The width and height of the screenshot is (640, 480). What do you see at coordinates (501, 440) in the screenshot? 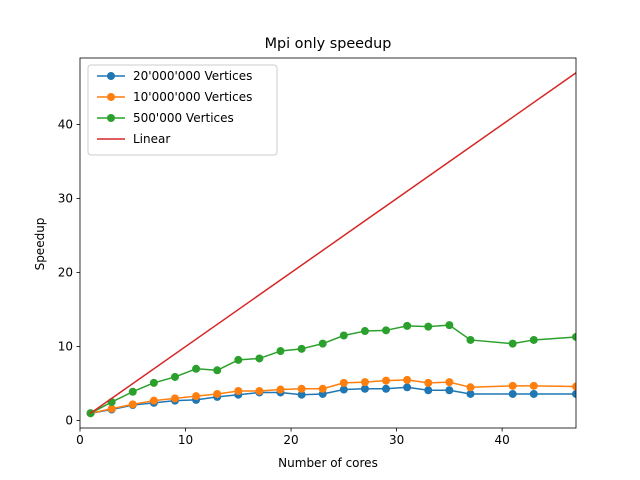
I see `x-tick-label: 40` at bounding box center [501, 440].